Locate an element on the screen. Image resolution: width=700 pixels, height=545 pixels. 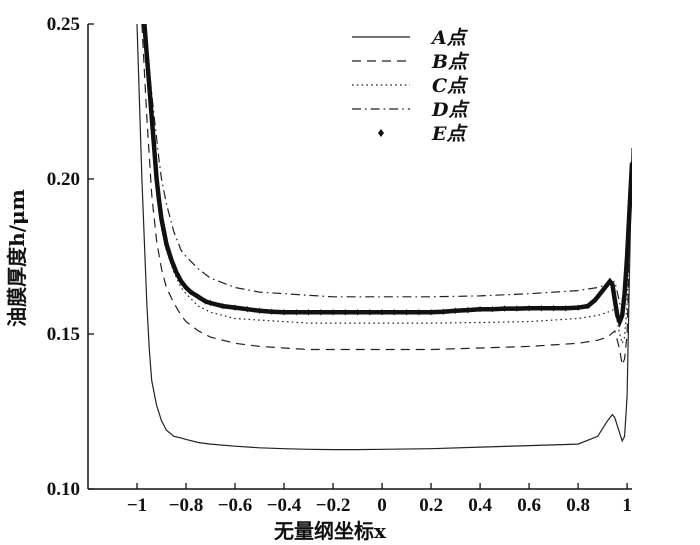
legend-label: B点 is located at coordinates (450, 62).